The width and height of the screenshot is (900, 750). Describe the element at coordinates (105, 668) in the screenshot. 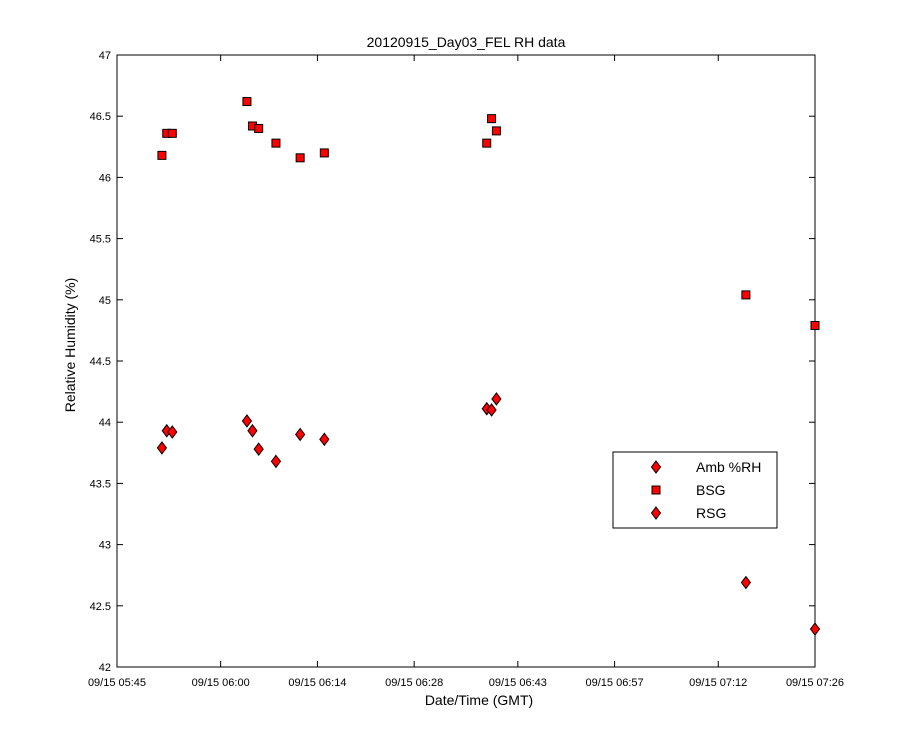

I see `y-tick-label: 42` at that location.